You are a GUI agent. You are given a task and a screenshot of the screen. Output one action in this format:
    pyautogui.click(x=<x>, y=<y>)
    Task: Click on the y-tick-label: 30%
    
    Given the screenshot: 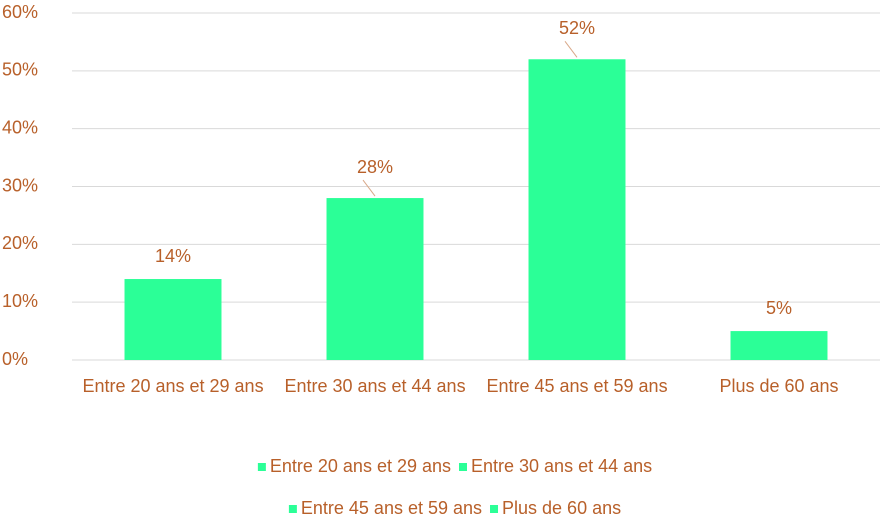 What is the action you would take?
    pyautogui.click(x=20, y=185)
    